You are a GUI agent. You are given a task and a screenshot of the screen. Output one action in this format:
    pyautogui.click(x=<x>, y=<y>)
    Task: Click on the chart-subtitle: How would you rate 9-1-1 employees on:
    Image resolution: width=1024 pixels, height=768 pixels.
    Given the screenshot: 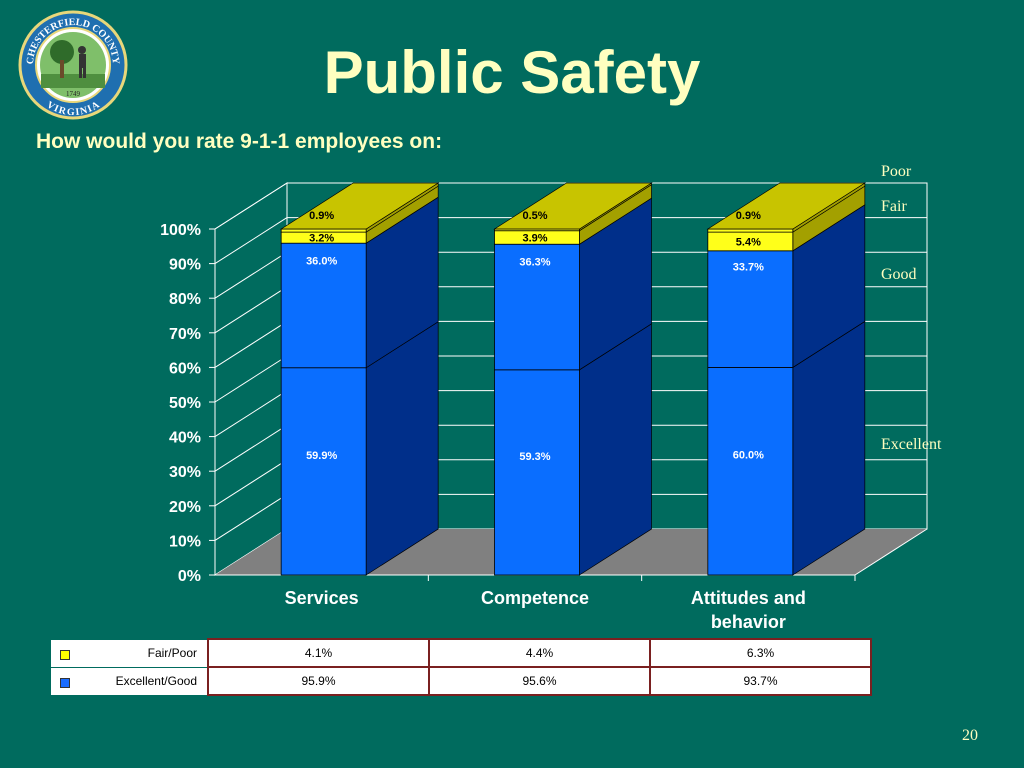 What is the action you would take?
    pyautogui.click(x=239, y=141)
    